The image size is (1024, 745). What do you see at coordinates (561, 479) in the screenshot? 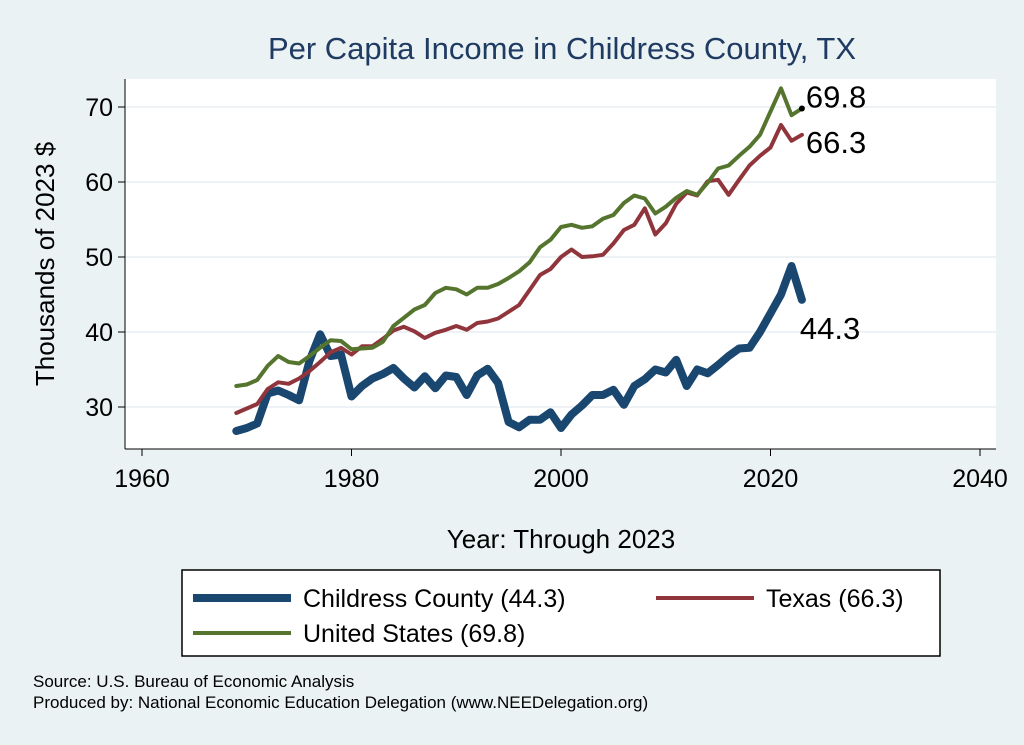
I see `x-tick-label: 2000` at bounding box center [561, 479].